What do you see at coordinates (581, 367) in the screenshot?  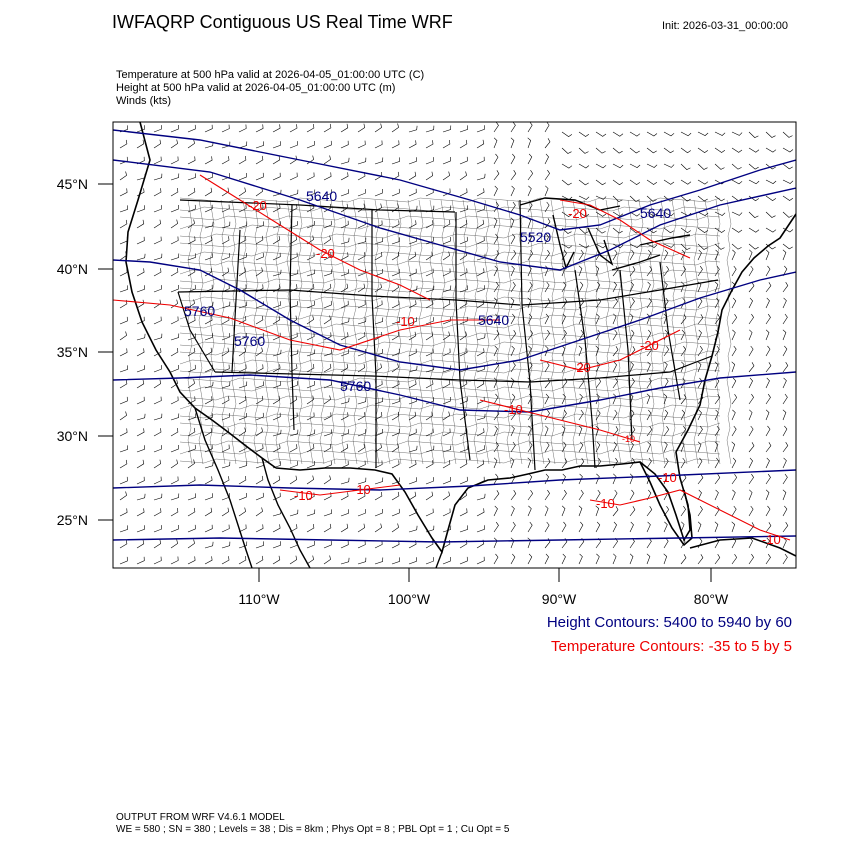 I see `temp-label: -20` at bounding box center [581, 367].